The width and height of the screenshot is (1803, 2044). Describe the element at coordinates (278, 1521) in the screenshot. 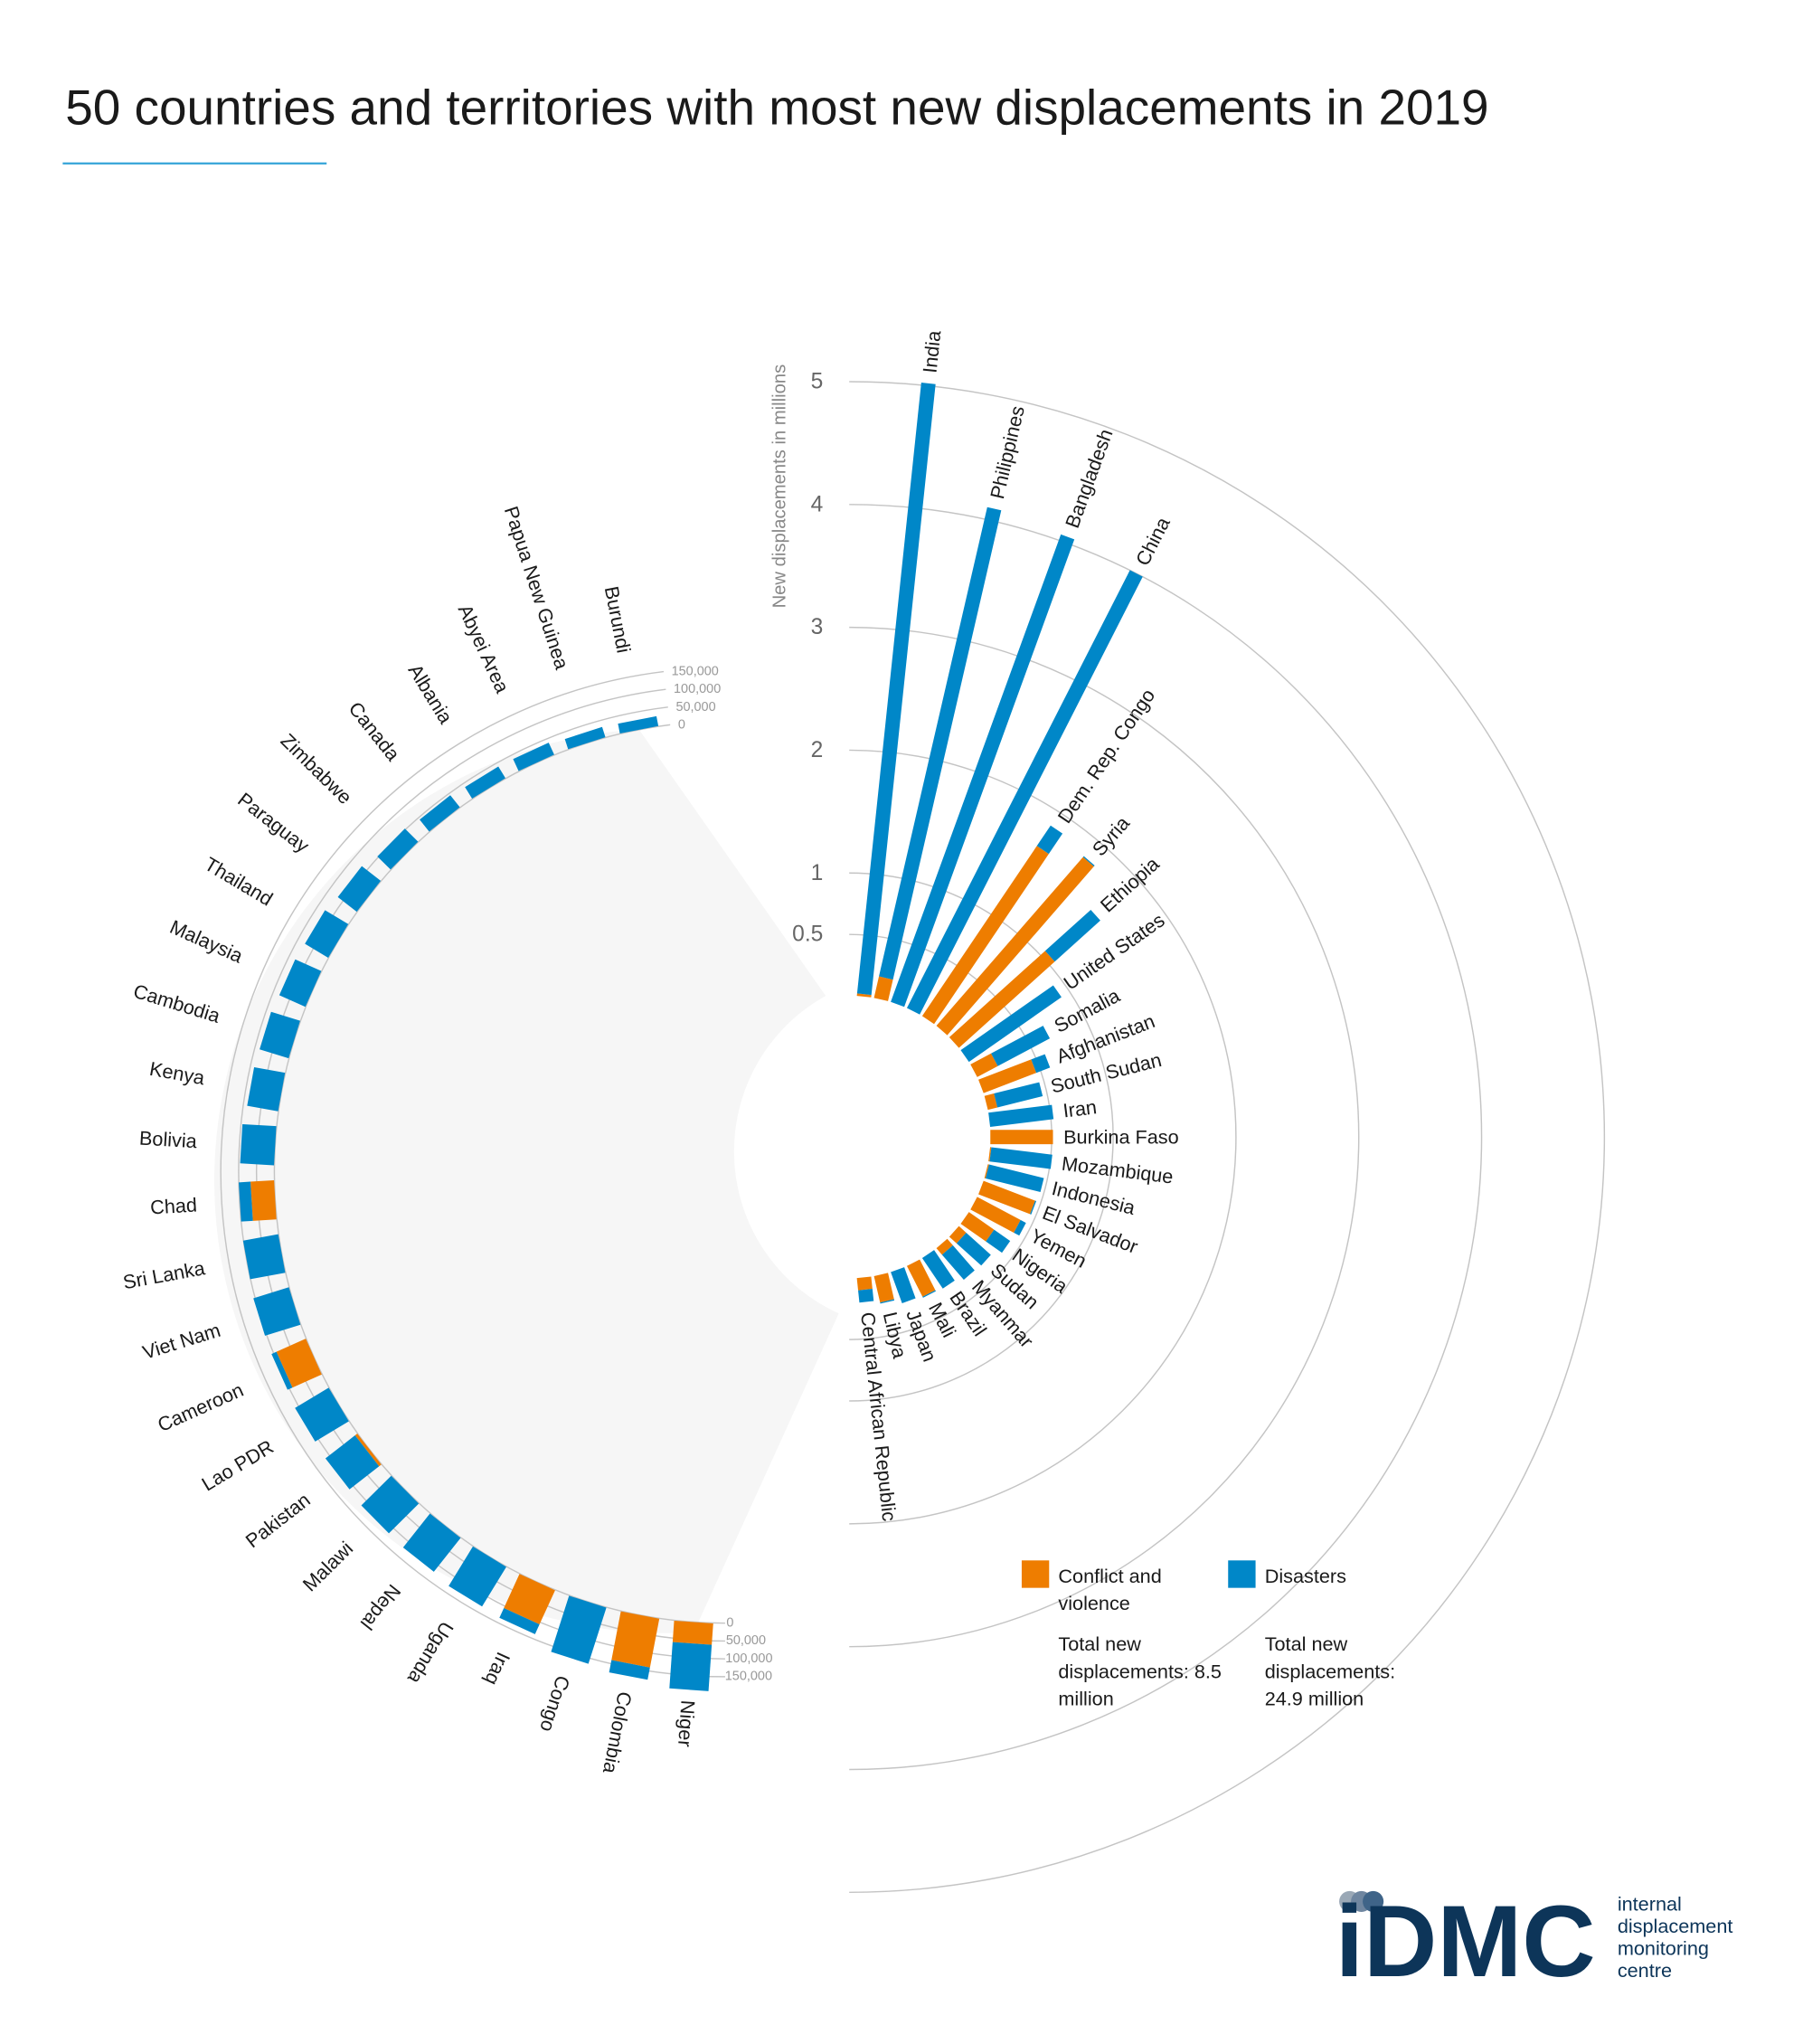

I see `category-label: Pakistan` at that location.